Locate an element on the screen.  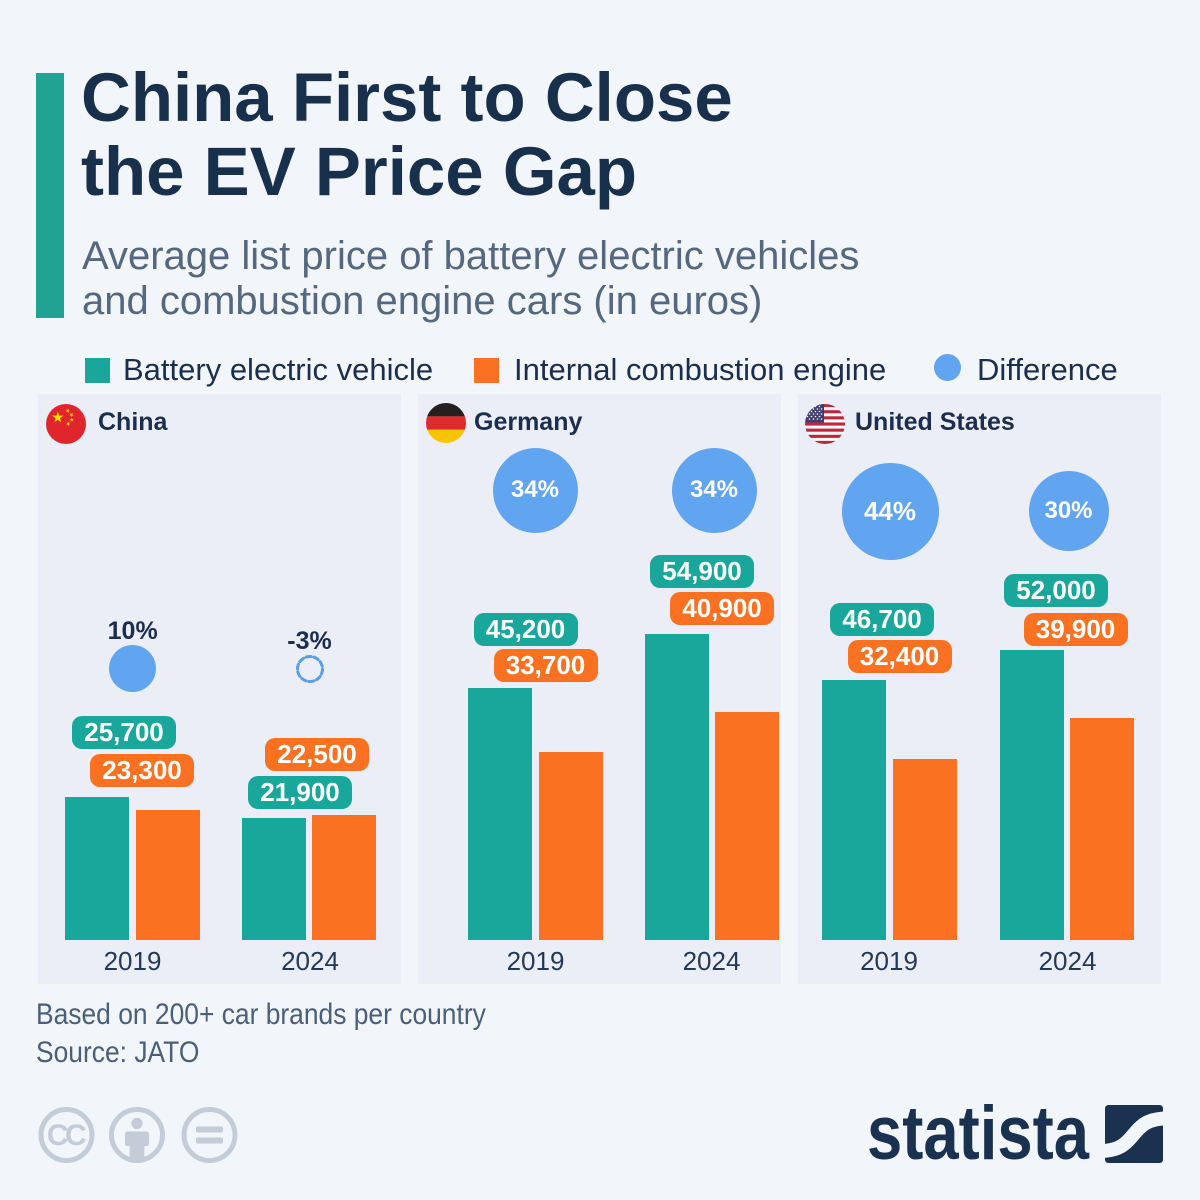
svg-text: CC is located at coordinates (66, 1135).